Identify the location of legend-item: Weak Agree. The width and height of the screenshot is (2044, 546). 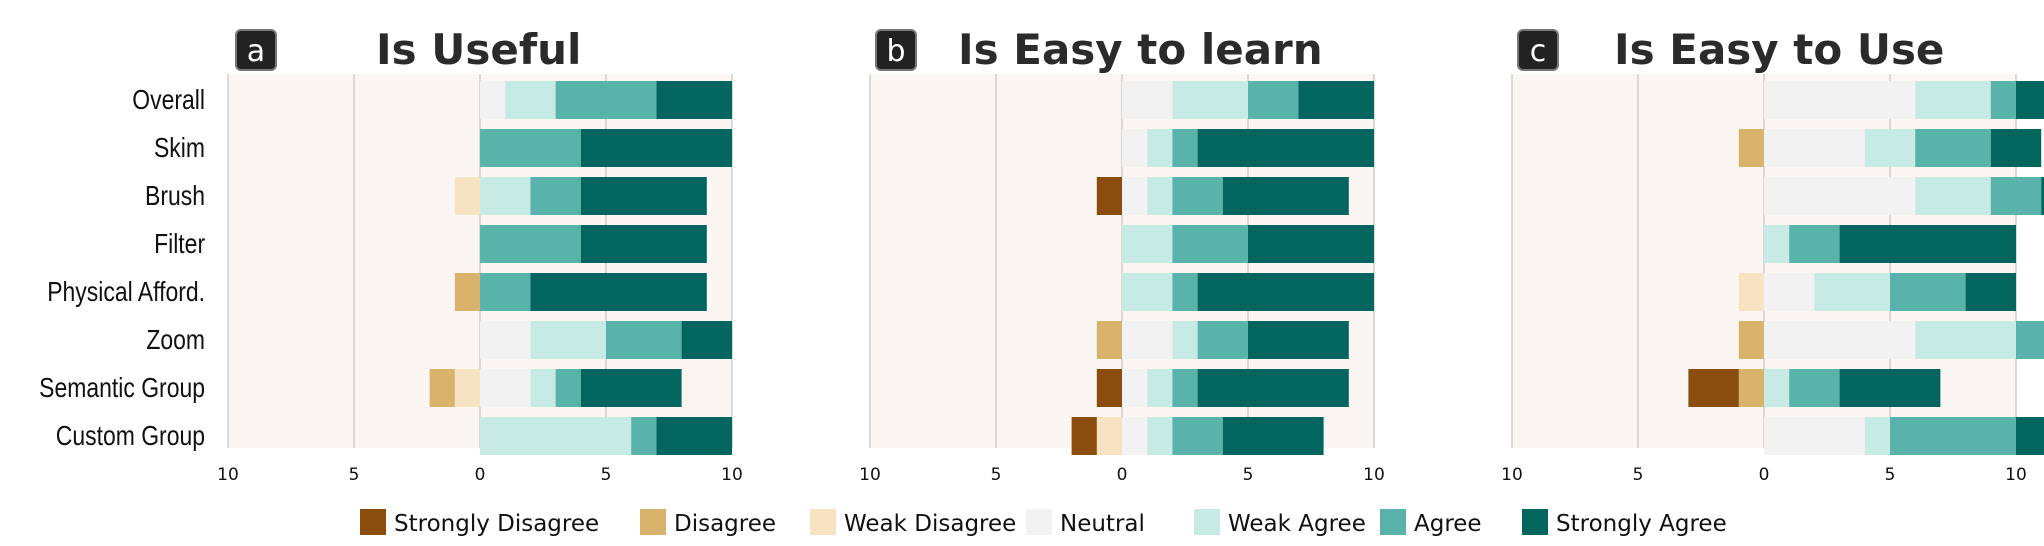
(1280, 523).